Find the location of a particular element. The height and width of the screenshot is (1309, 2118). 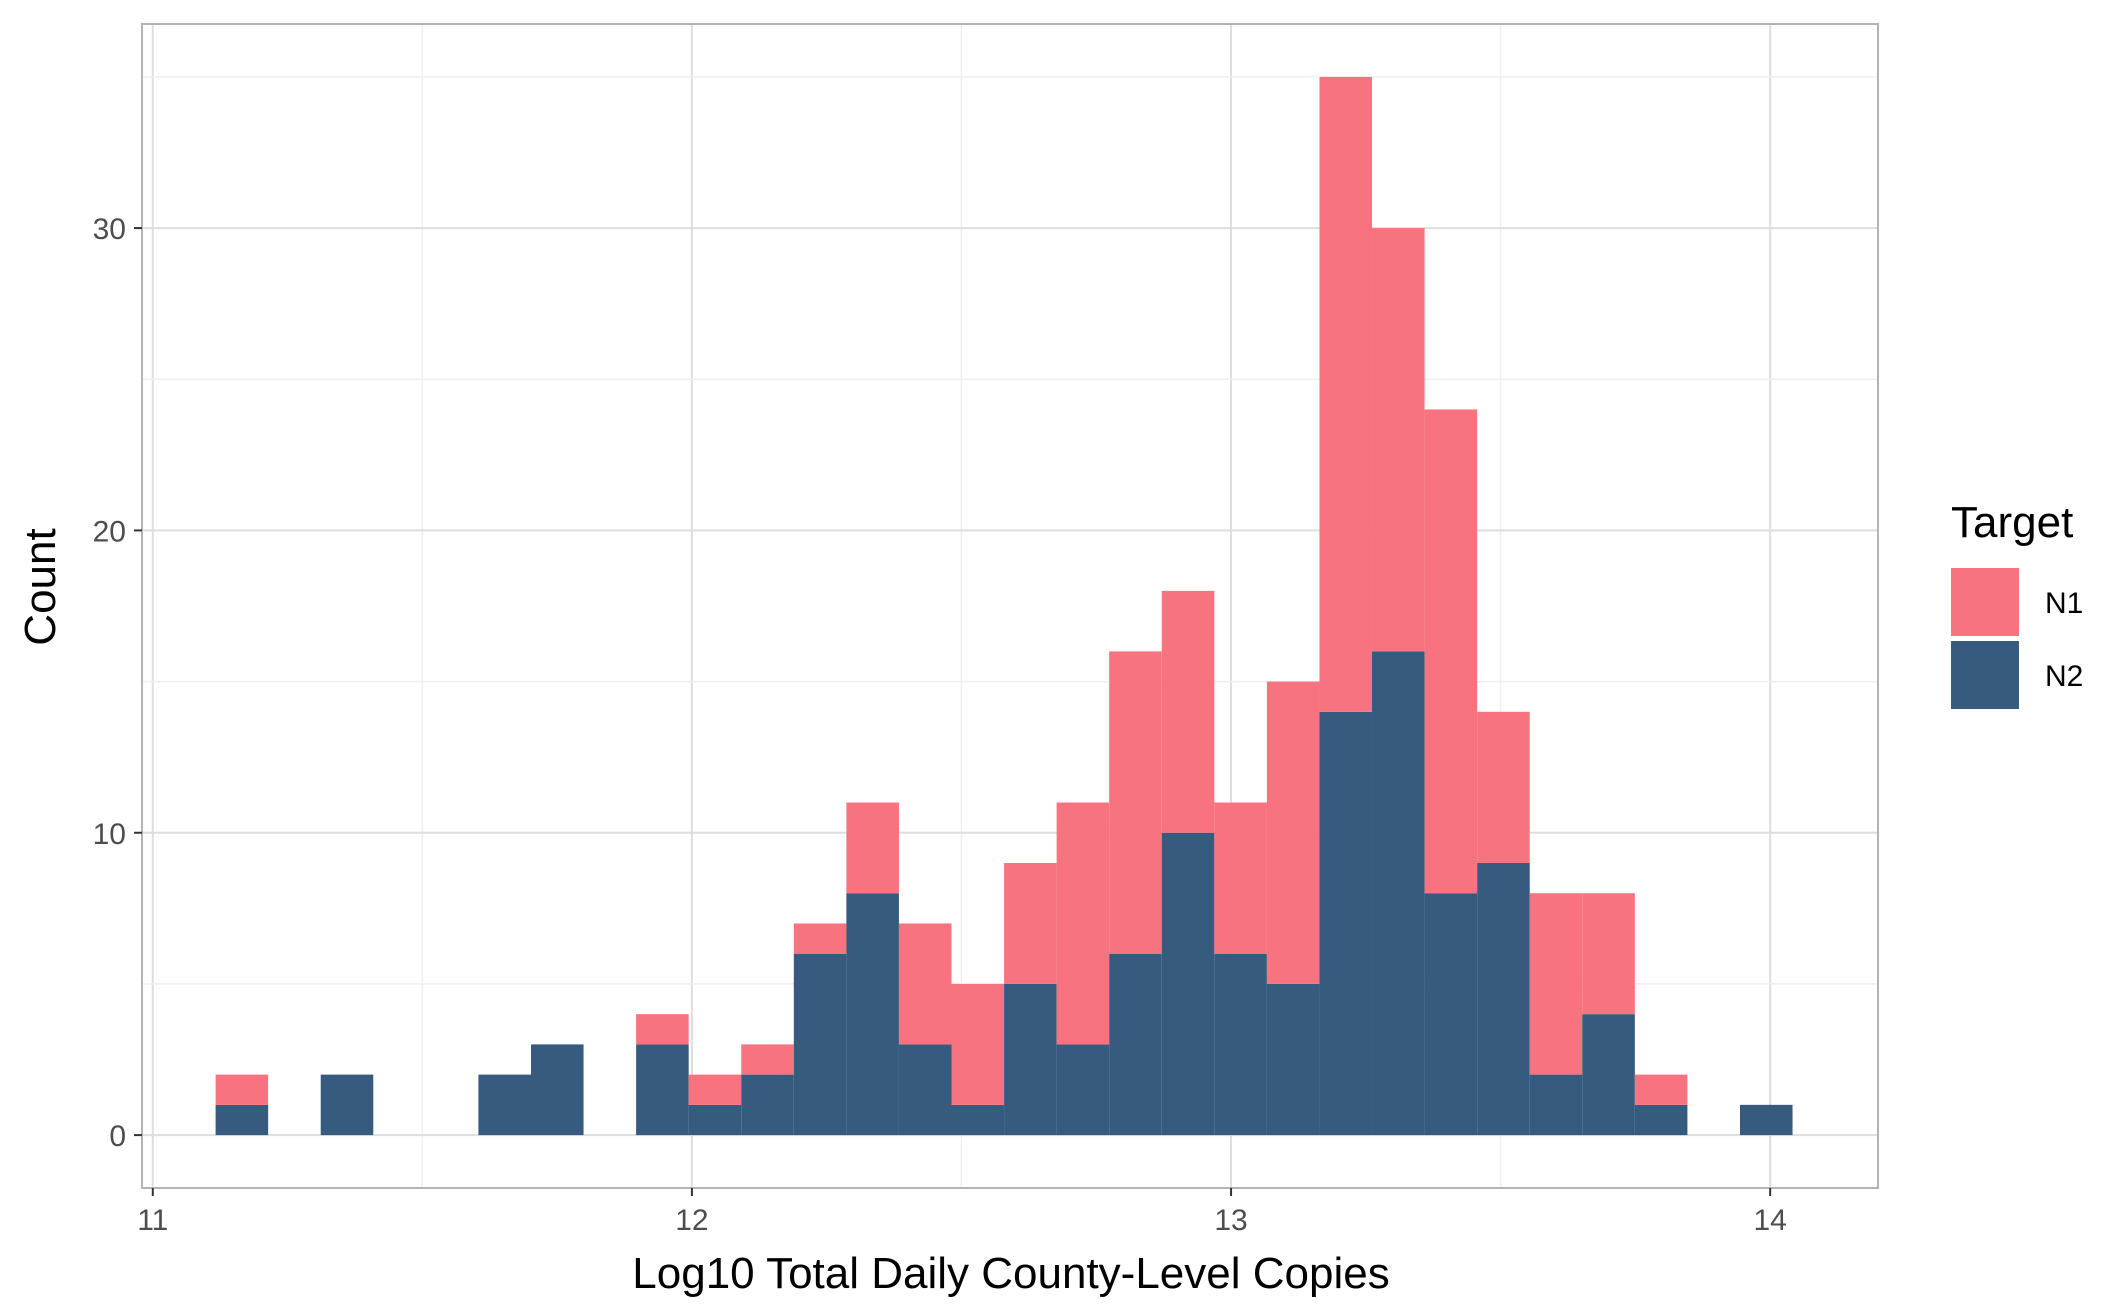

legend-swatch-n2 is located at coordinates (1985, 675).